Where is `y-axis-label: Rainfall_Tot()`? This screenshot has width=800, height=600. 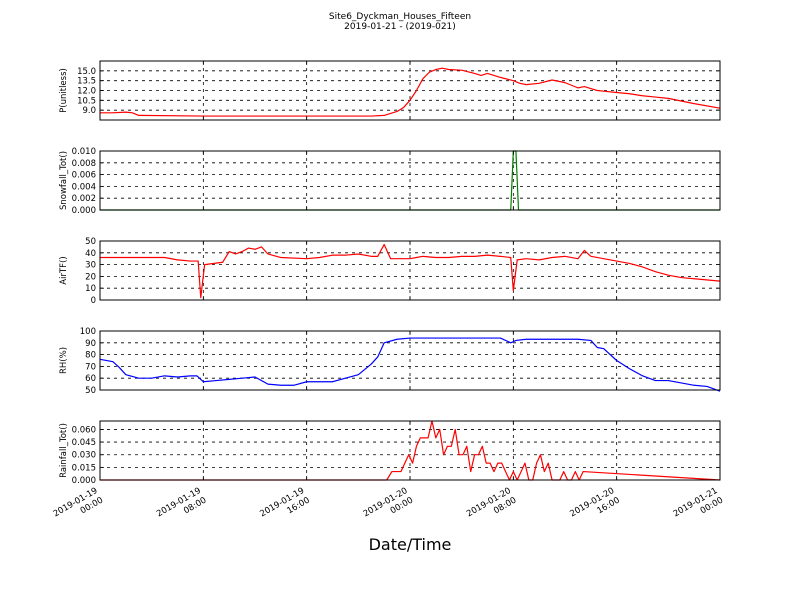 y-axis-label: Rainfall_Tot() is located at coordinates (64, 450).